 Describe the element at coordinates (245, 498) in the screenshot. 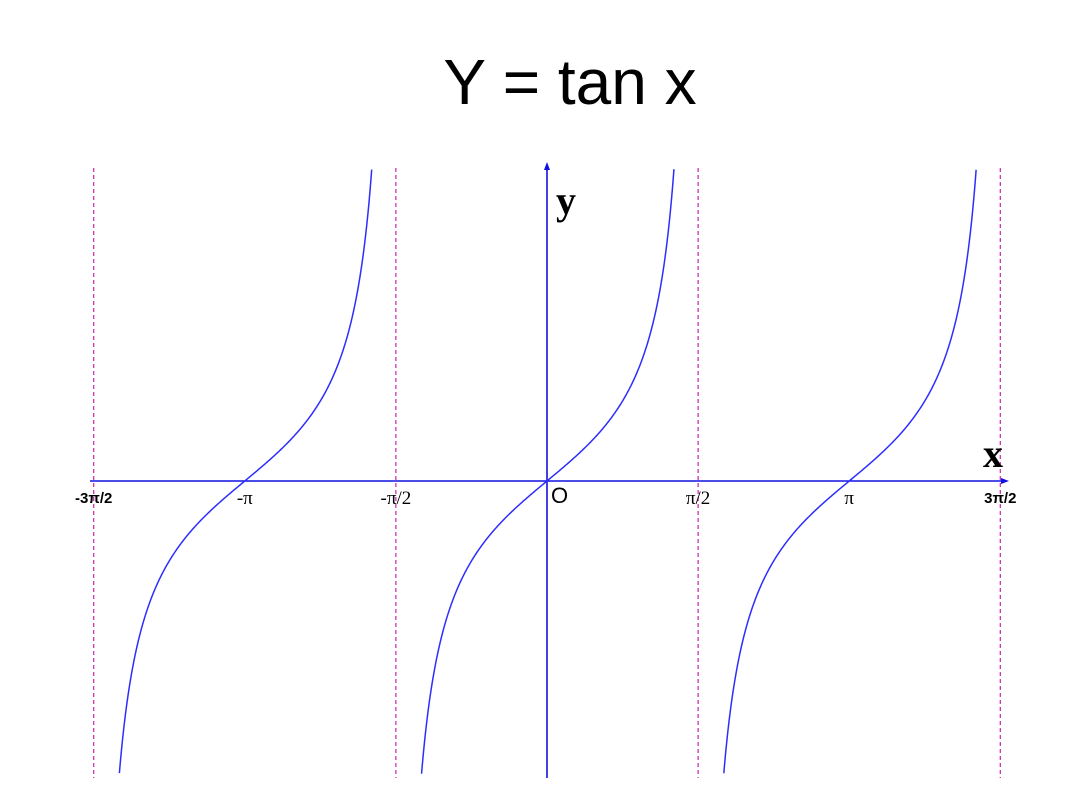

I see `x-tick-label: -π` at that location.